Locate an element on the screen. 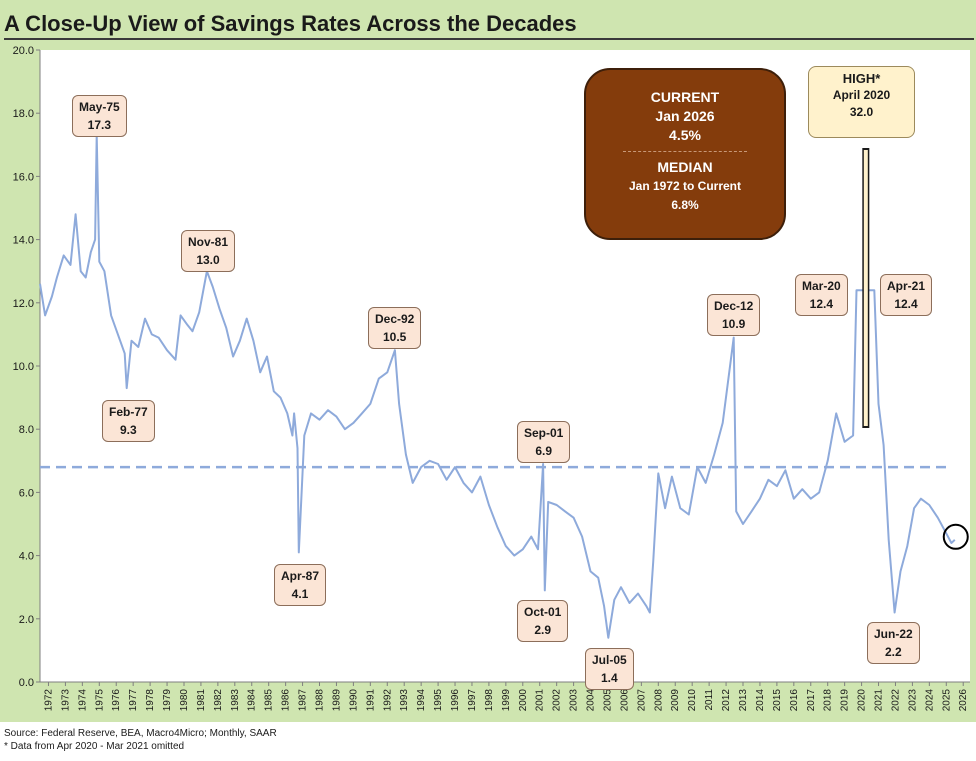  x-tick-label: 1997 is located at coordinates (472, 700).